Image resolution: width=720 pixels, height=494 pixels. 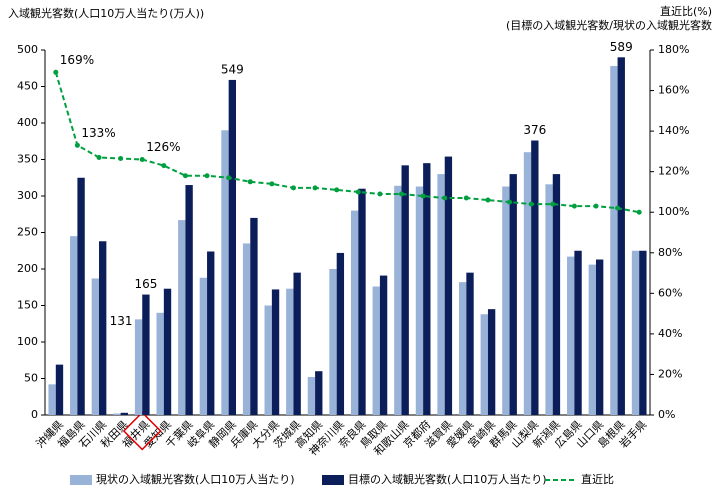 I want to click on y-tick-label: 0, so click(x=34, y=414).